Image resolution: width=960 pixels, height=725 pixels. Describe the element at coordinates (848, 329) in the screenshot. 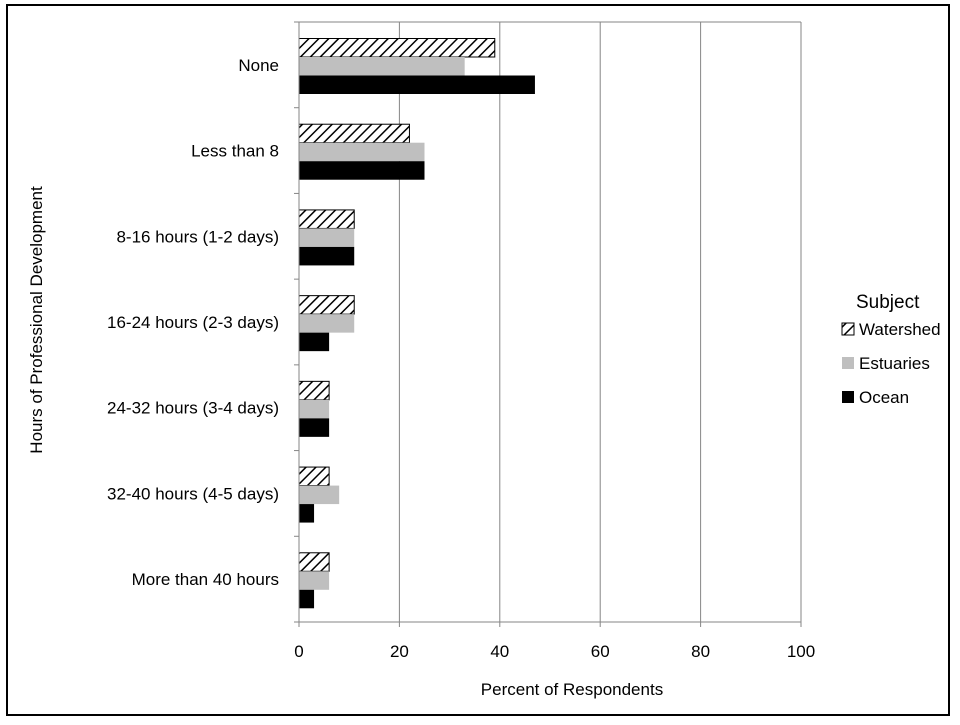

I see `legend-swatch-watershed` at that location.